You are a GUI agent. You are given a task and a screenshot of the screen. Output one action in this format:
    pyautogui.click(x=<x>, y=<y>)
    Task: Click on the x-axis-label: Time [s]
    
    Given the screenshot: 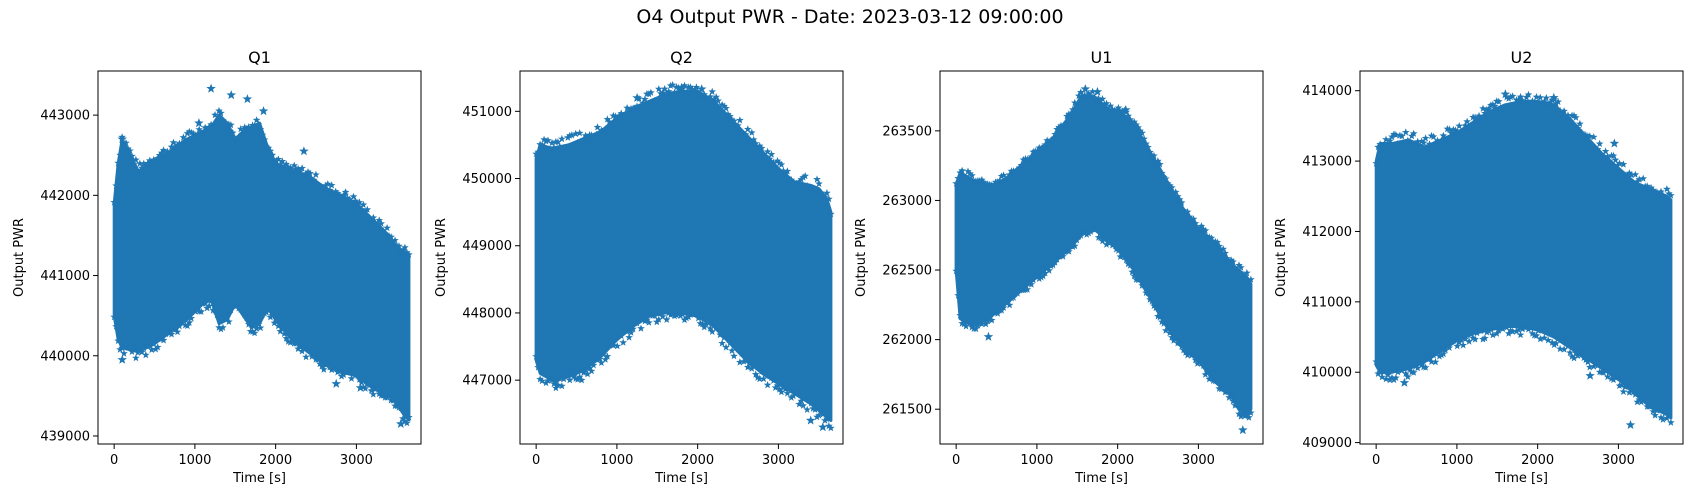 What is the action you would take?
    pyautogui.click(x=681, y=478)
    